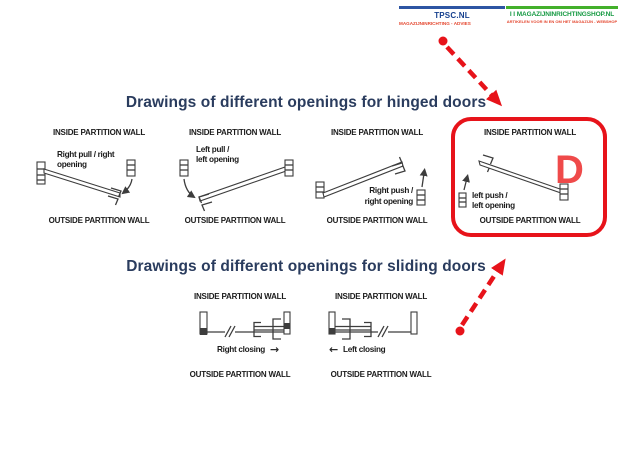 The height and width of the screenshot is (465, 620). What do you see at coordinates (391, 190) in the screenshot?
I see `caption-line1: Right push /` at bounding box center [391, 190].